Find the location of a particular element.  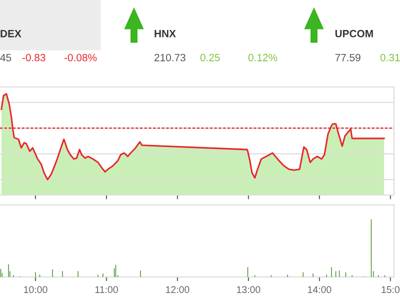

x-tick-label: 12:00 is located at coordinates (178, 290).